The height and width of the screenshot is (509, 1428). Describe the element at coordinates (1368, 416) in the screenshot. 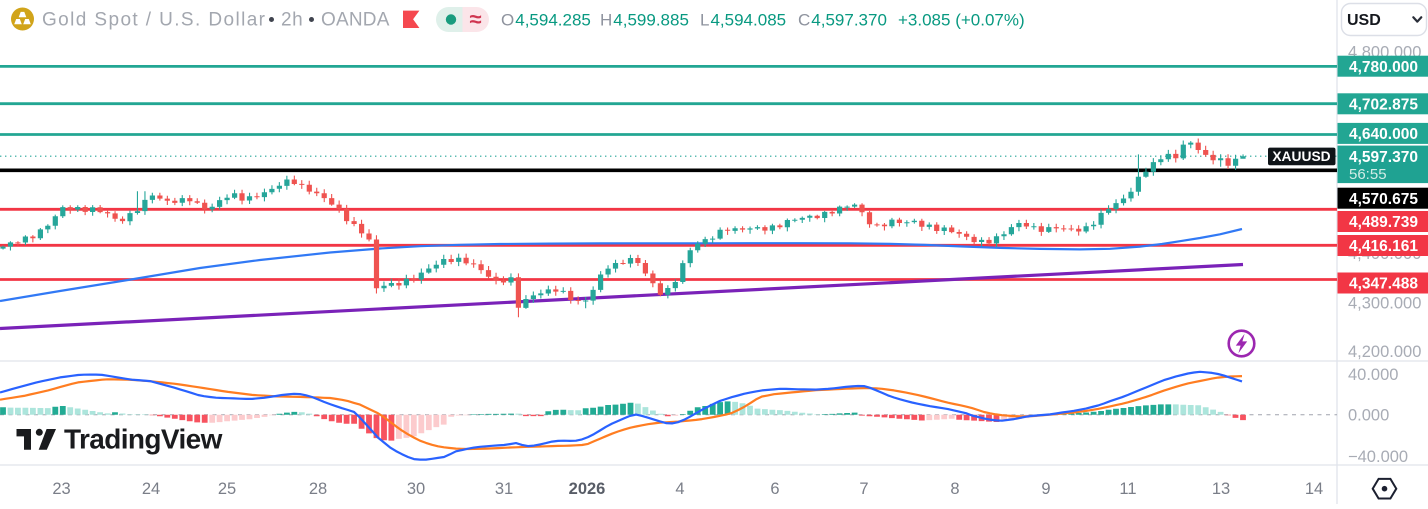

I see `svg-text: 0.000` at that location.